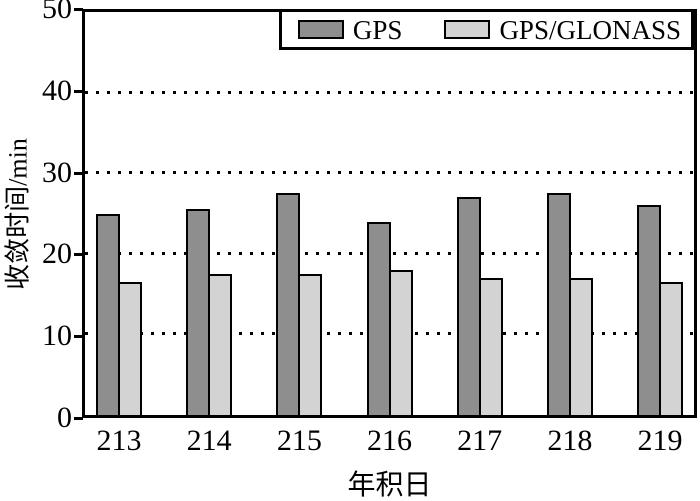 The height and width of the screenshot is (501, 700). I want to click on y-tick-label: 20, so click(57, 254).